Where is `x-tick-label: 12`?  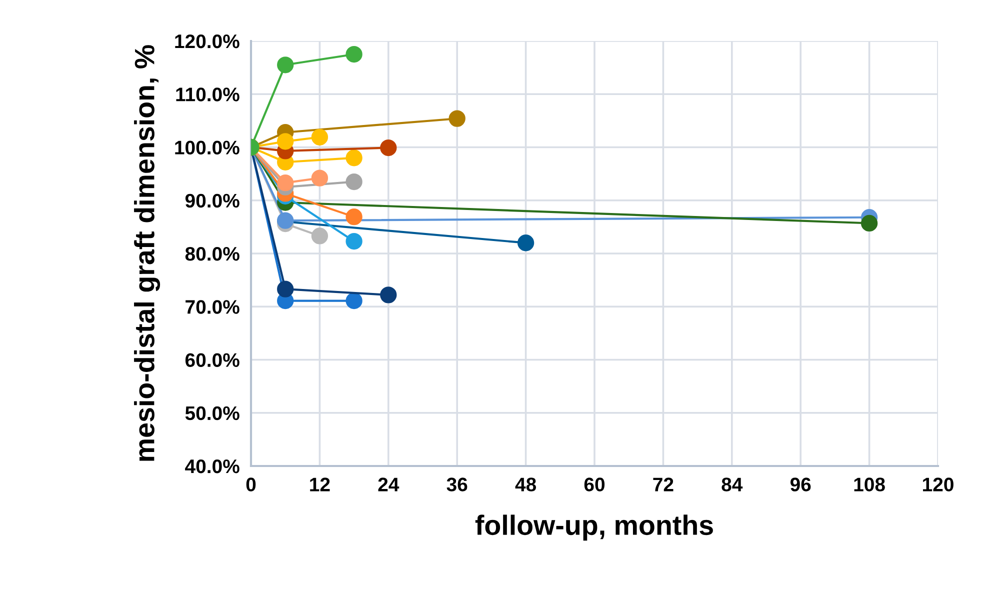 x-tick-label: 12 is located at coordinates (320, 485).